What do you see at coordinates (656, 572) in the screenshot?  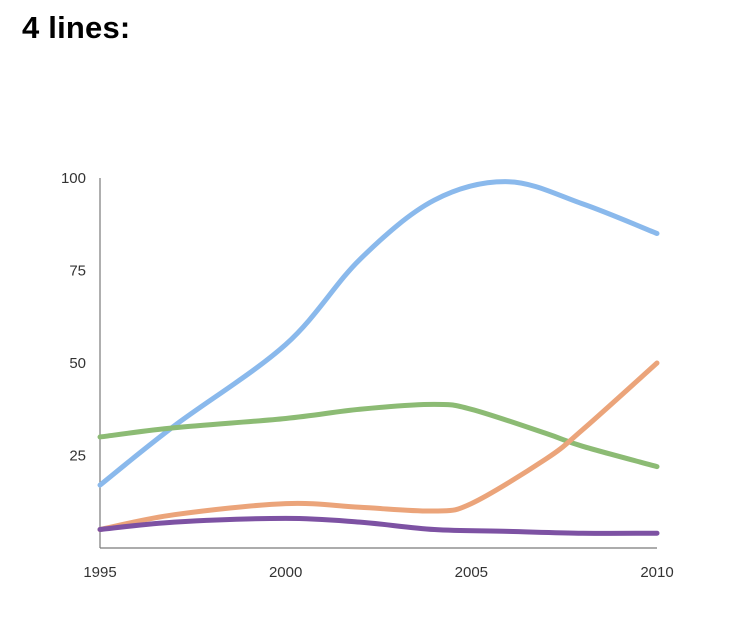 I see `x-tick-label: 2010` at bounding box center [656, 572].